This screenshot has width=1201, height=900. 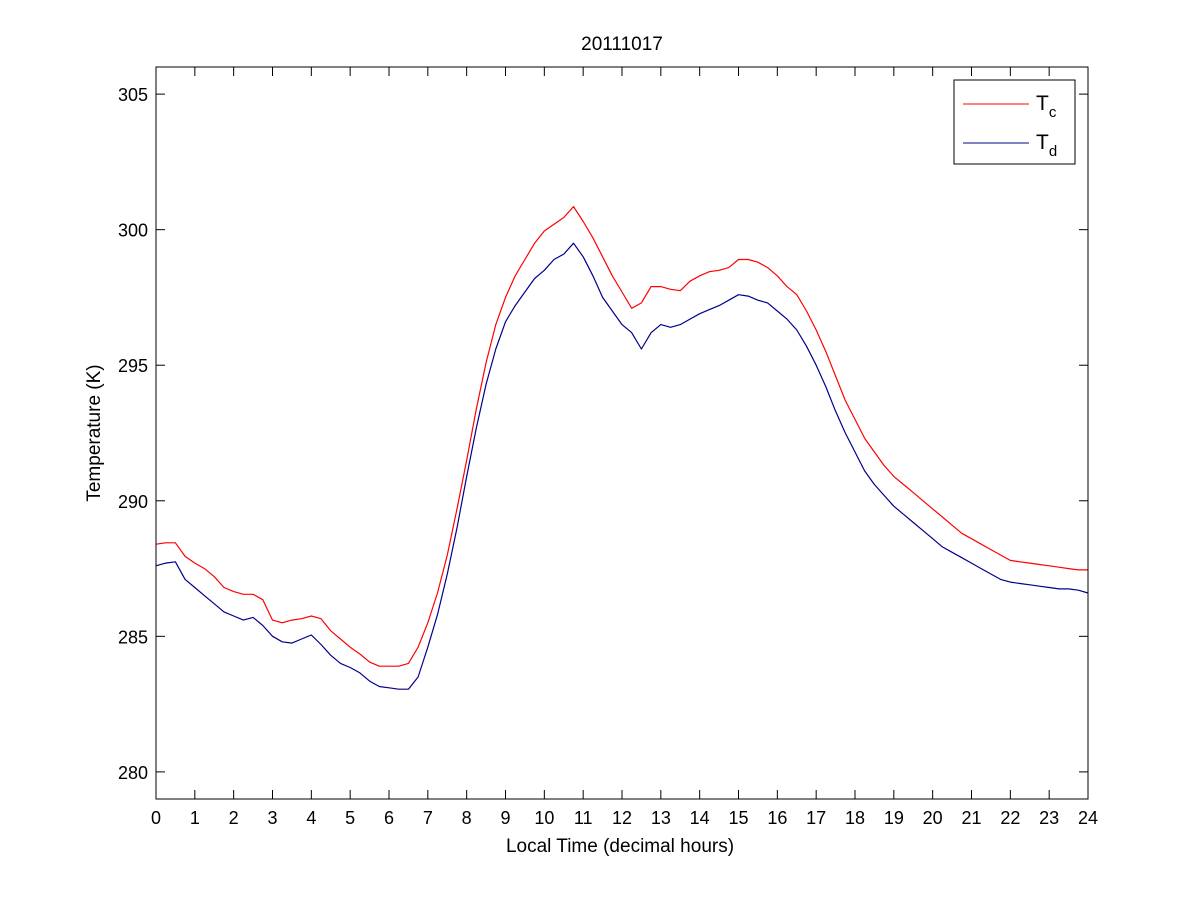 I want to click on x-tick-label: 11, so click(x=583, y=818).